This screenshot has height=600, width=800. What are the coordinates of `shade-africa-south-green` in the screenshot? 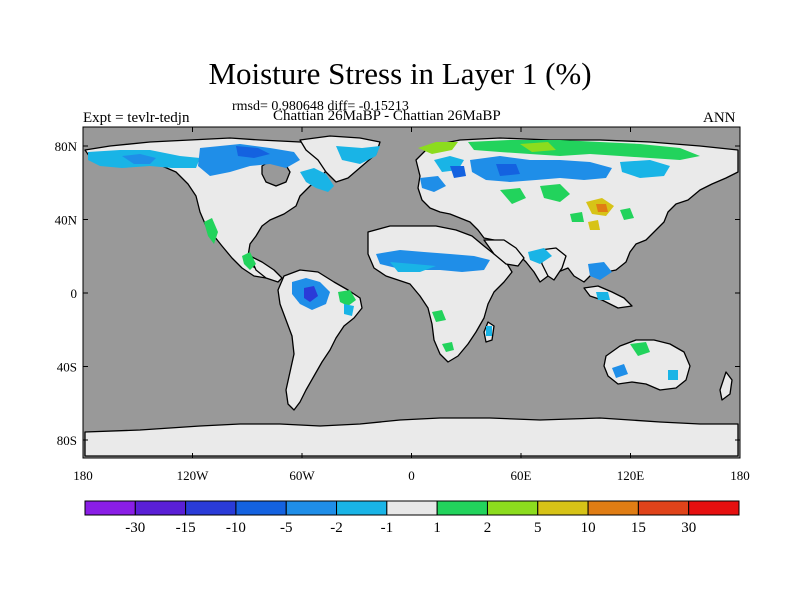 It's located at (439, 316).